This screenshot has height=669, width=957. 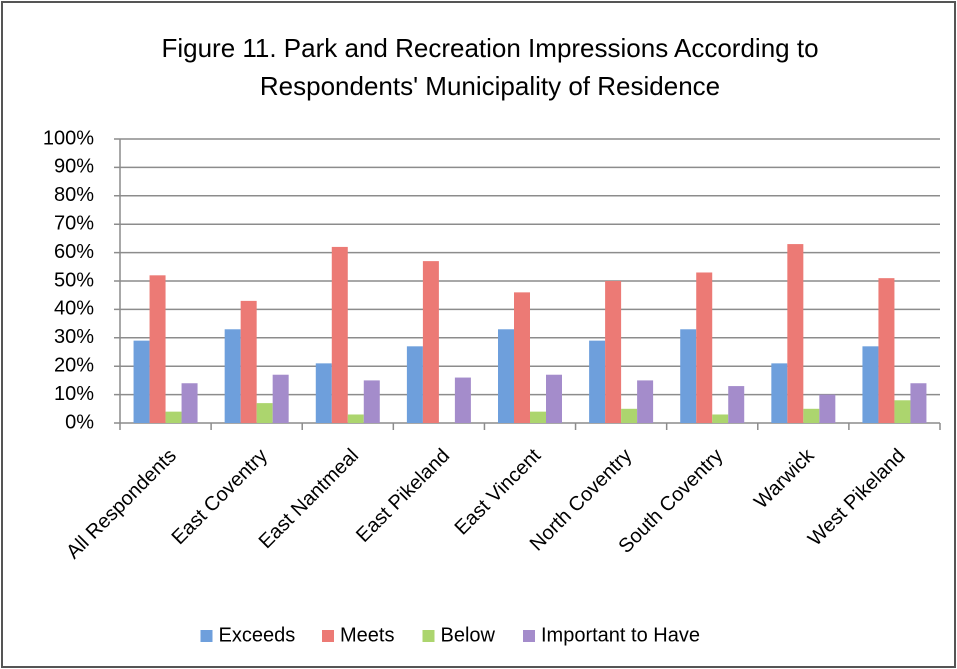 What do you see at coordinates (74, 167) in the screenshot?
I see `y-tick-label: 90%` at bounding box center [74, 167].